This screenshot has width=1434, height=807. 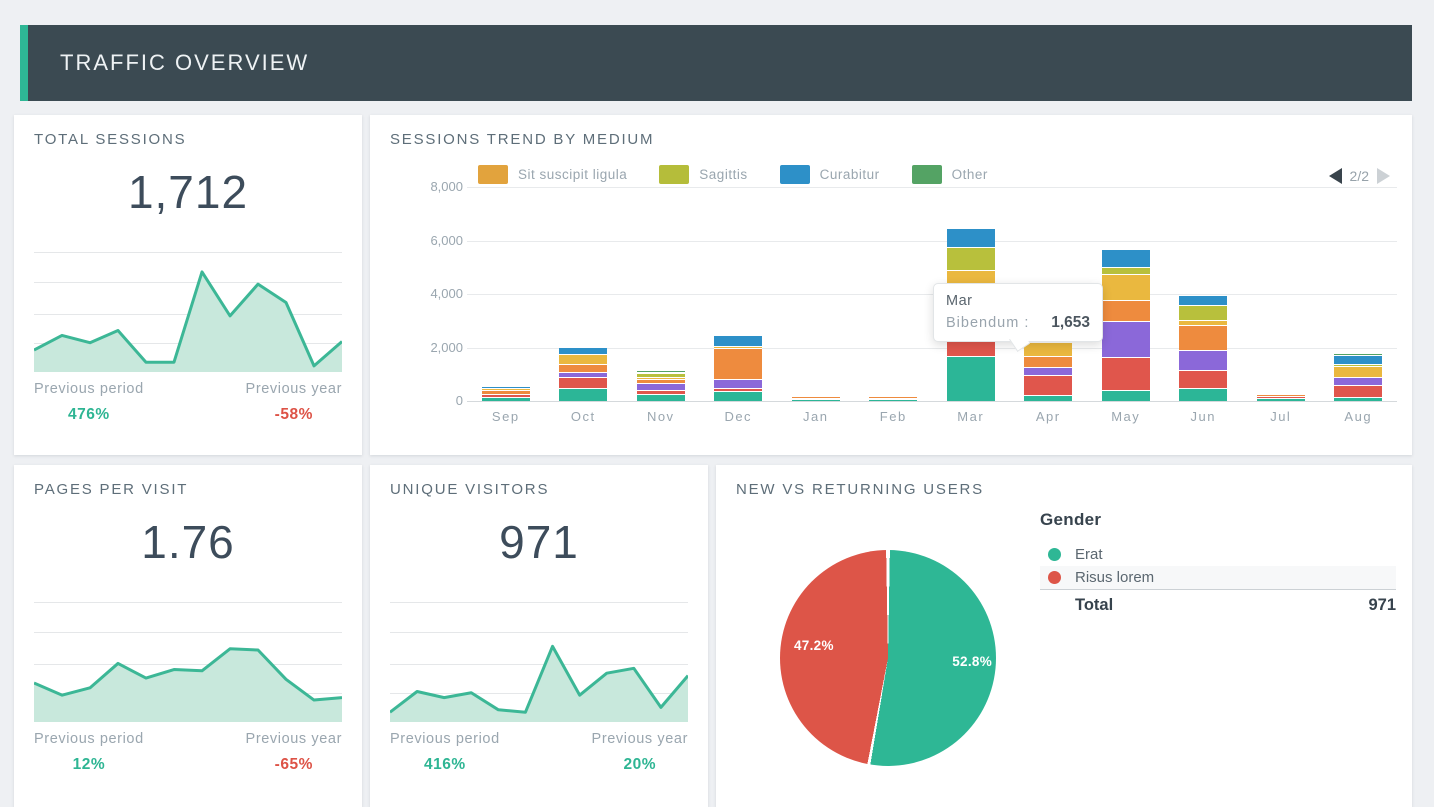 I want to click on legend-label: Curabitur, so click(x=849, y=174).